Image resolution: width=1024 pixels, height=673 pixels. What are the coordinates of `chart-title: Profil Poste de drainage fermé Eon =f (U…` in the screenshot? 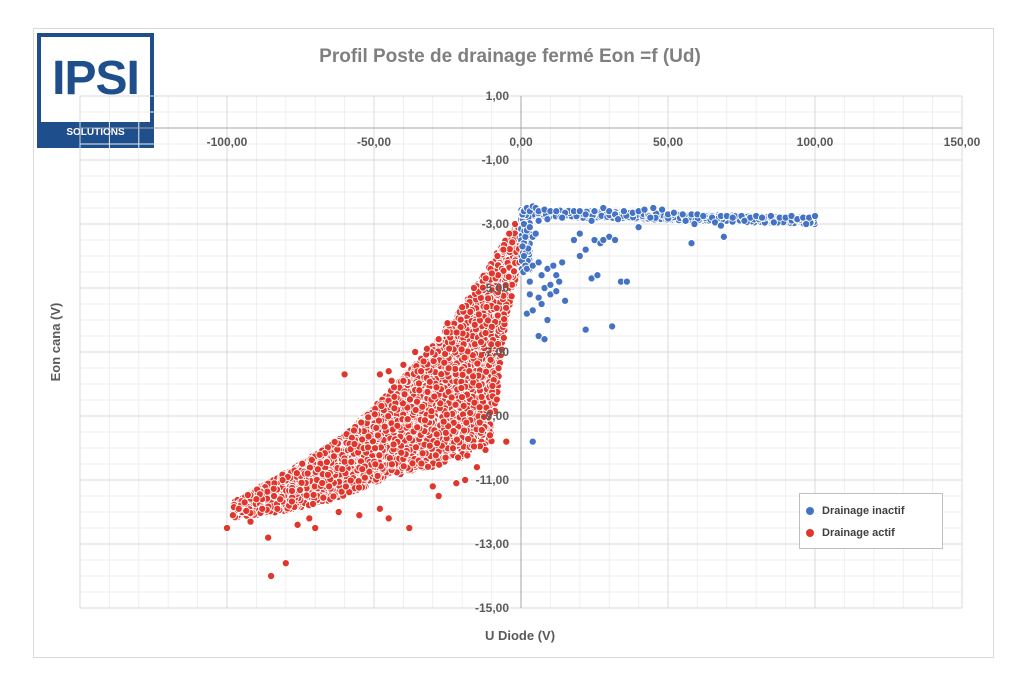 It's located at (510, 56).